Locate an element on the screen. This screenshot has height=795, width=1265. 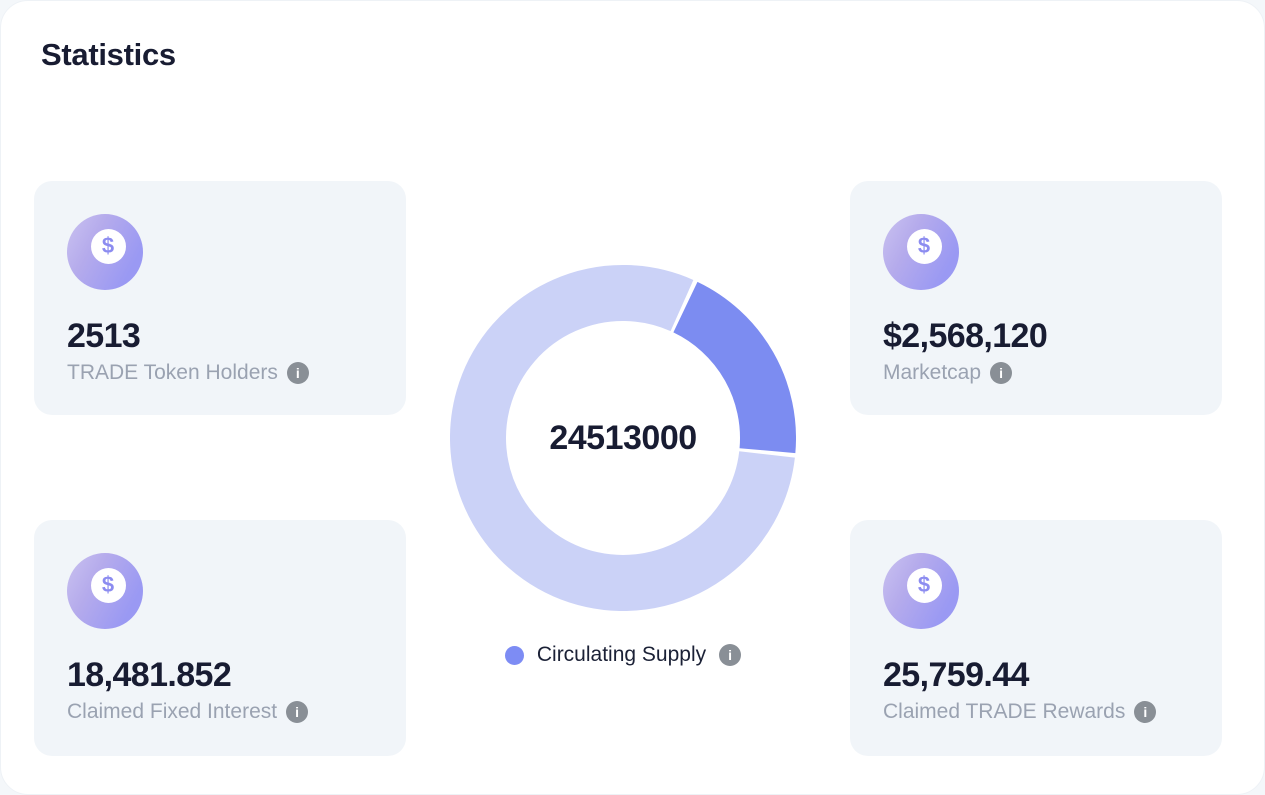
stat-label: Claimed TRADE Rewards is located at coordinates (1004, 711).